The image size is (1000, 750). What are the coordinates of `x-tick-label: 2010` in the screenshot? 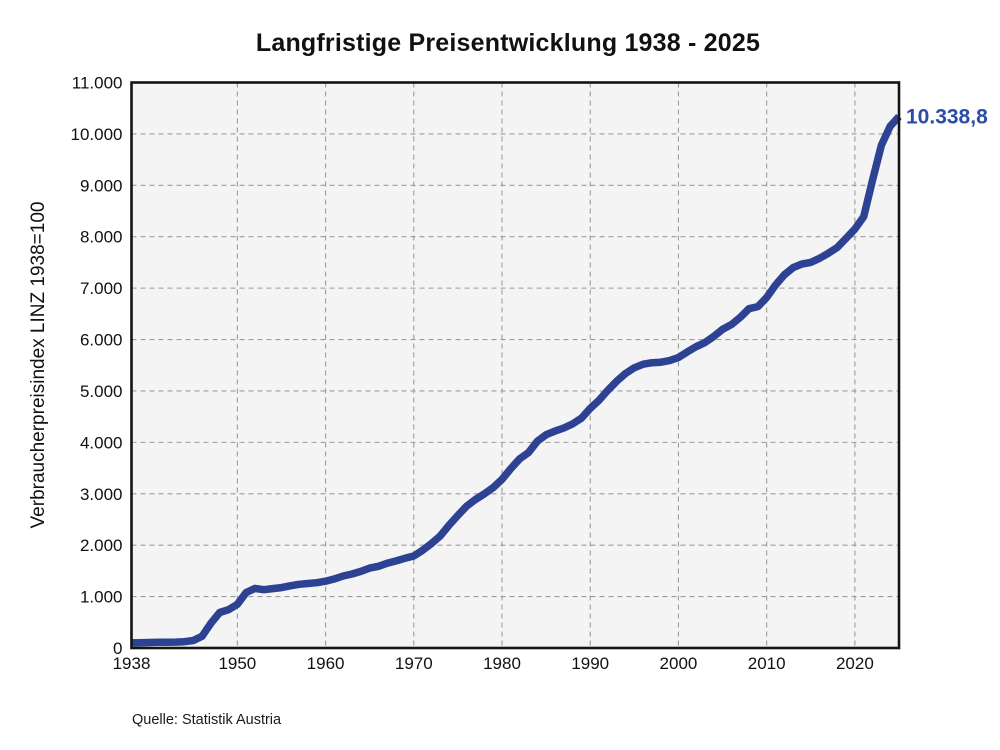 It's located at (767, 663).